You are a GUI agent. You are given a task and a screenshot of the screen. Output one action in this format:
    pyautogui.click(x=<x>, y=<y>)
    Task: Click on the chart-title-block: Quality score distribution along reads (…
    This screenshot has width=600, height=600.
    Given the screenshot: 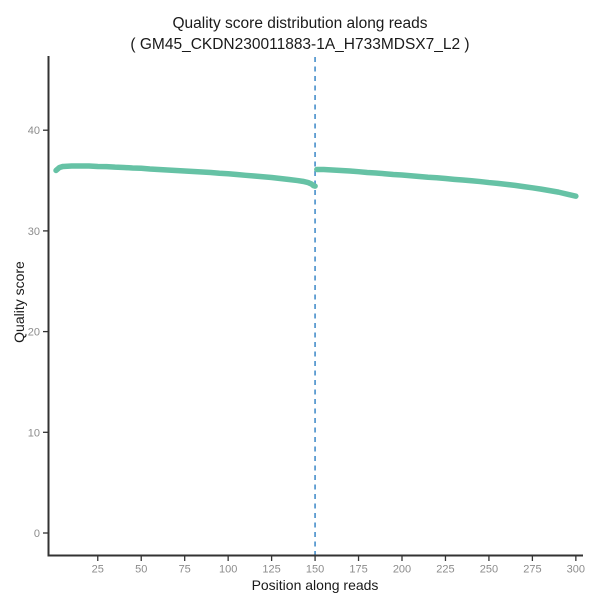 What is the action you would take?
    pyautogui.click(x=300, y=34)
    